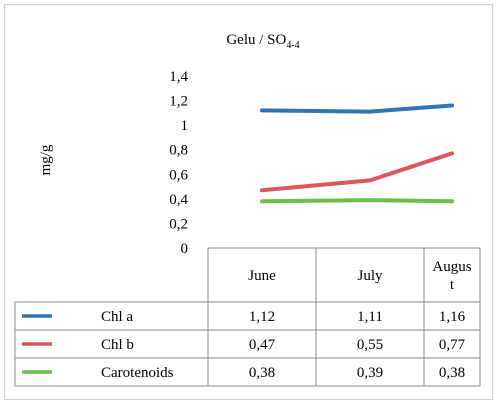 This screenshot has width=498, height=405. Describe the element at coordinates (452, 317) in the screenshot. I see `table-cell-value: 1,16` at that location.